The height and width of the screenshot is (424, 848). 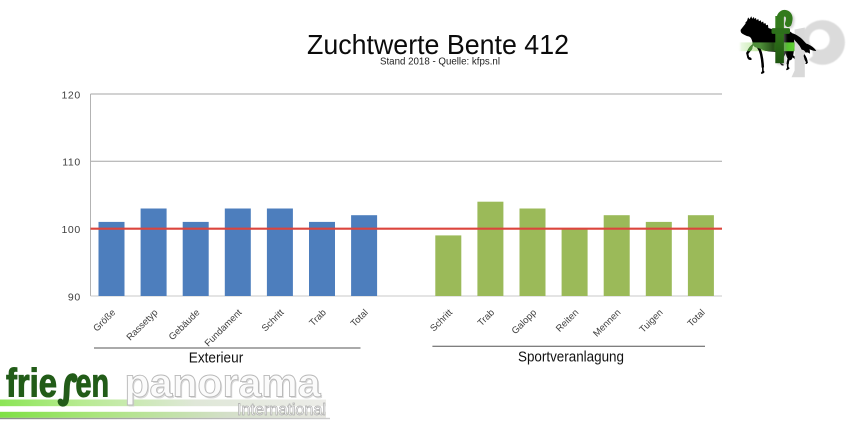 What do you see at coordinates (104, 320) in the screenshot?
I see `svg-text: Größe` at bounding box center [104, 320].